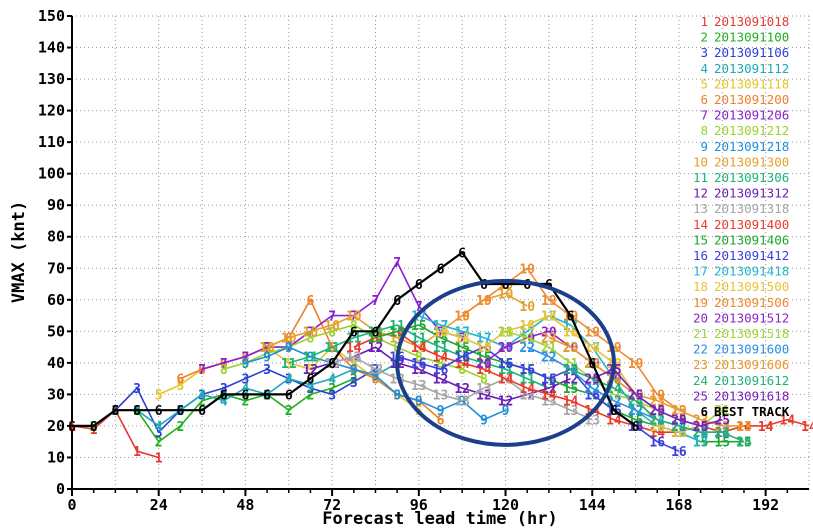 The image size is (813, 530). I want to click on series-point: 3, so click(332, 395).